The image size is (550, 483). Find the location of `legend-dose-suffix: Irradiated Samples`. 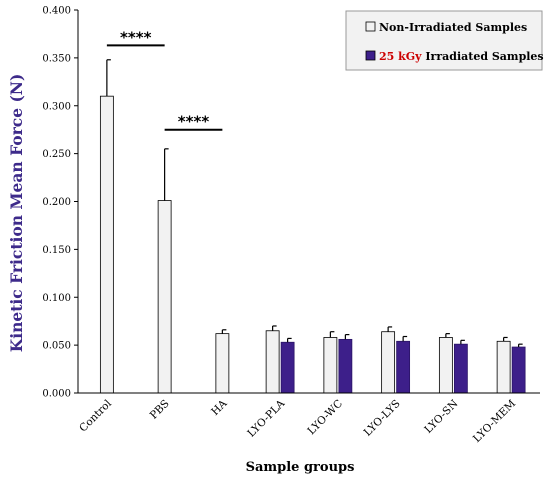

legend-dose-suffix: Irradiated Samples is located at coordinates (484, 56).